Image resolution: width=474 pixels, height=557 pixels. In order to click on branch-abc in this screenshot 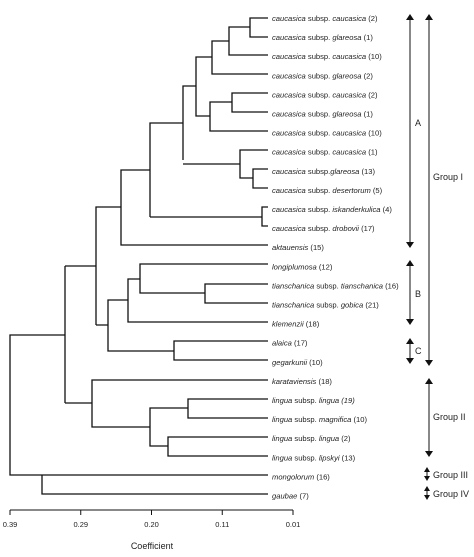, I will do `click(93, 265)`.